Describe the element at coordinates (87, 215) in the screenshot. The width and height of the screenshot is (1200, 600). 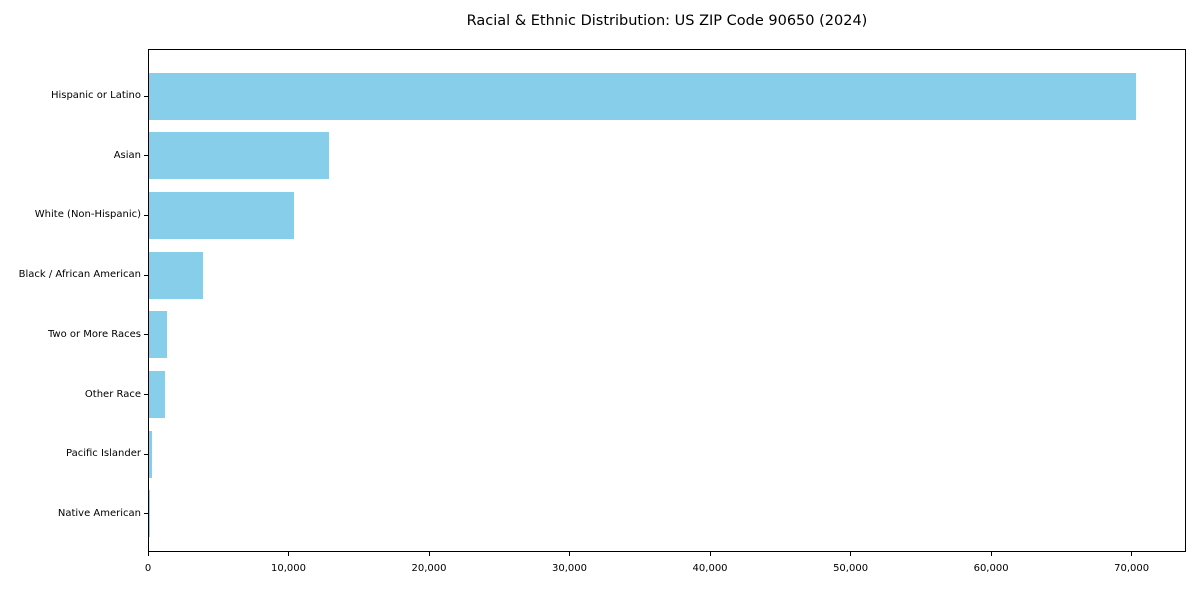
I see `y-axis-label-white-non-hispanic: White (Non-Hispanic)` at that location.